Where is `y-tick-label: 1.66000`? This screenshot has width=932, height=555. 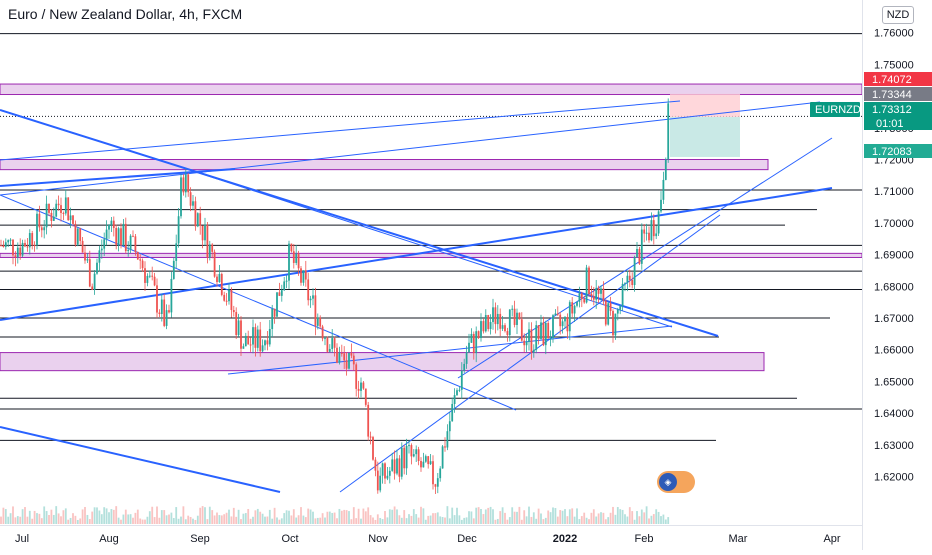 y-tick-label: 1.66000 is located at coordinates (894, 351).